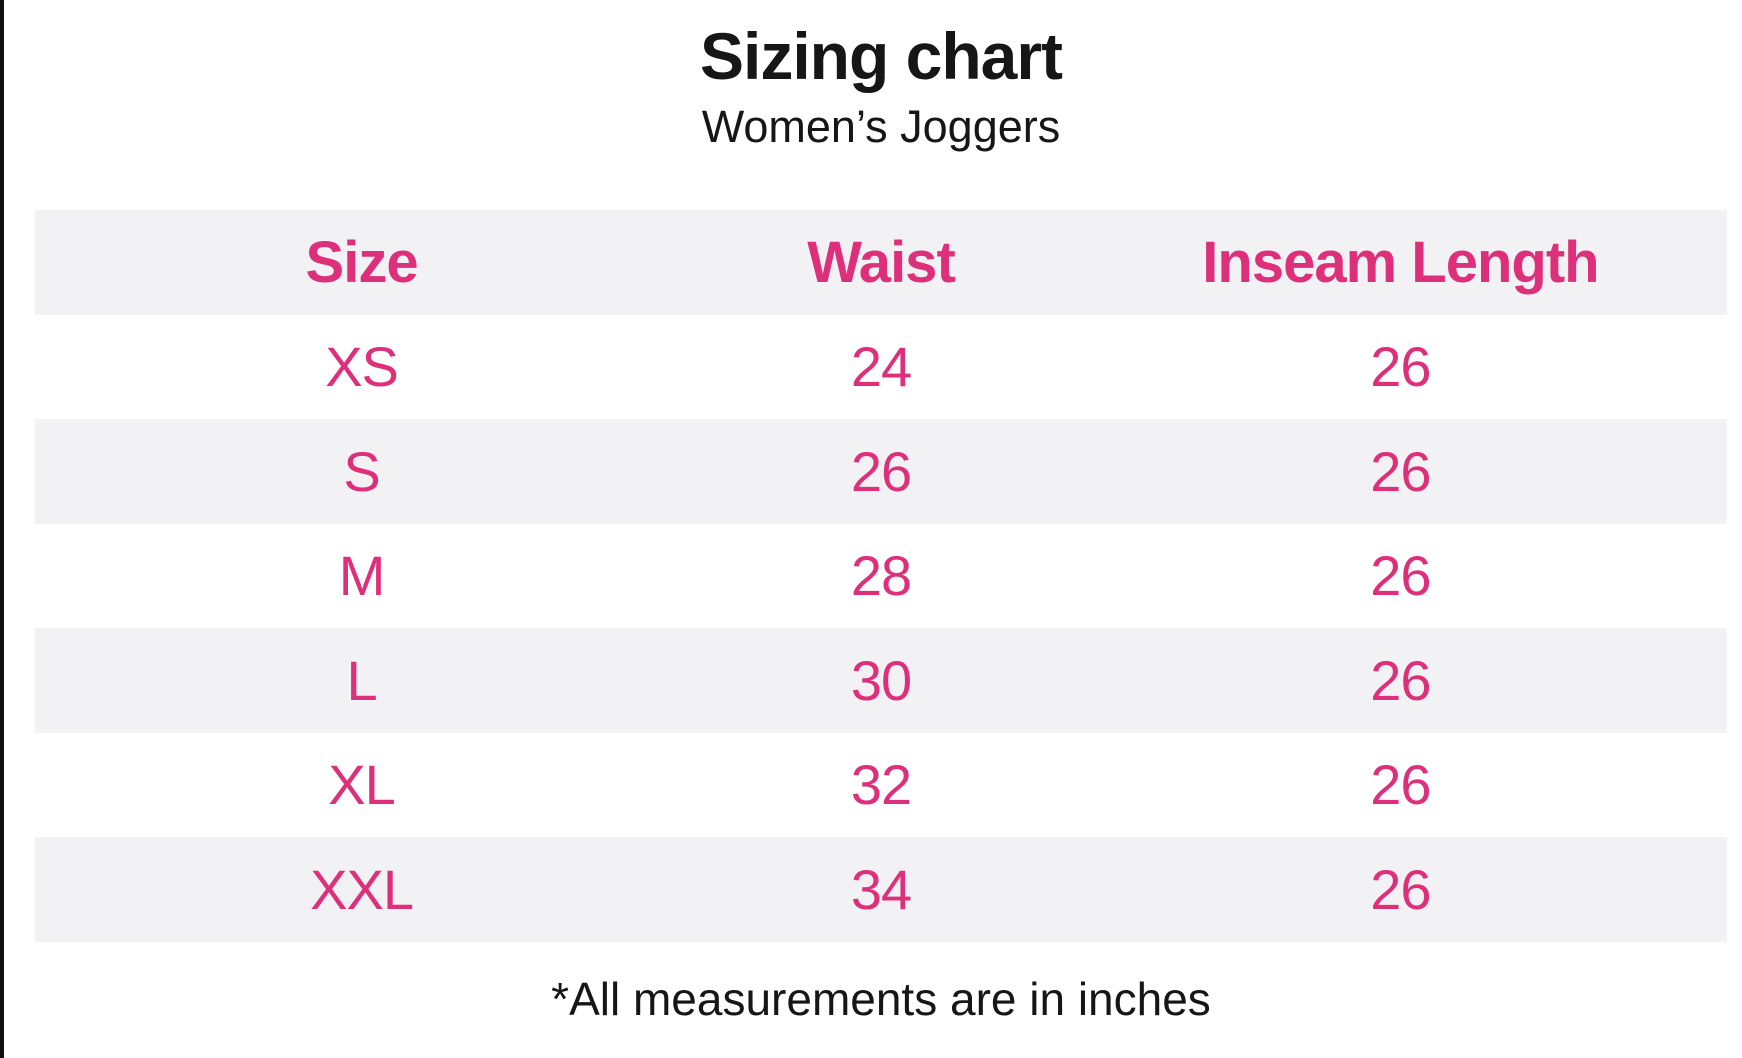  I want to click on table-row: XS 24 26, so click(881, 366).